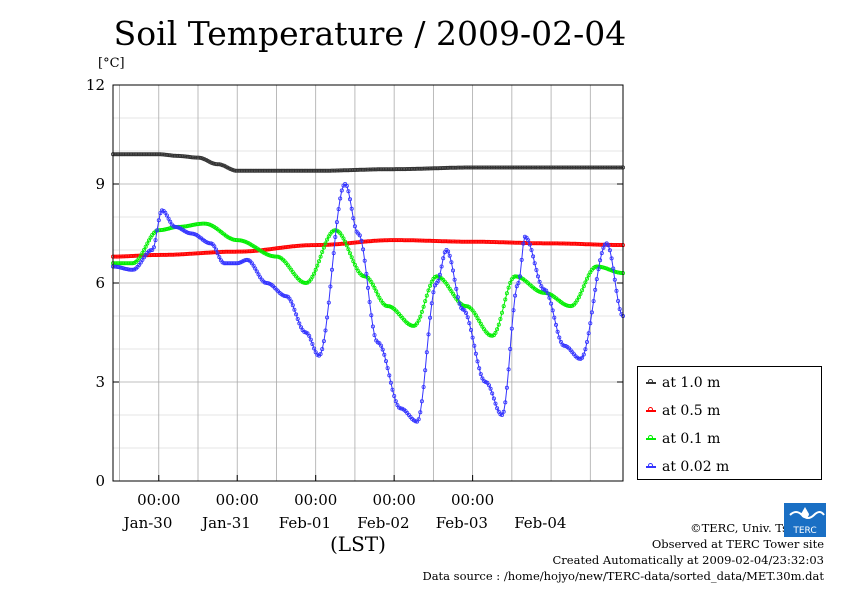  Describe the element at coordinates (805, 520) in the screenshot. I see `terc-logo: TERC` at that location.